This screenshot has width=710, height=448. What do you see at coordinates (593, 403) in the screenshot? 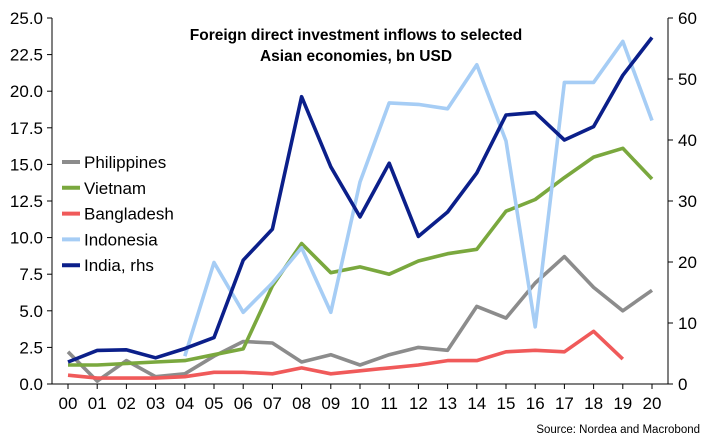
I see `x-tick-label: 18` at bounding box center [593, 403].